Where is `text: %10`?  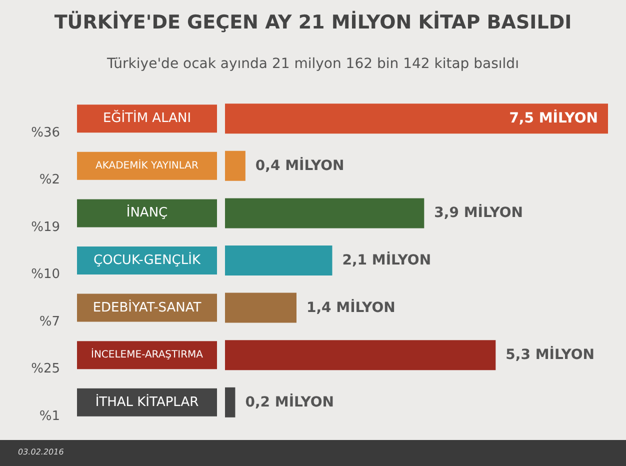
text: %10 is located at coordinates (45, 274).